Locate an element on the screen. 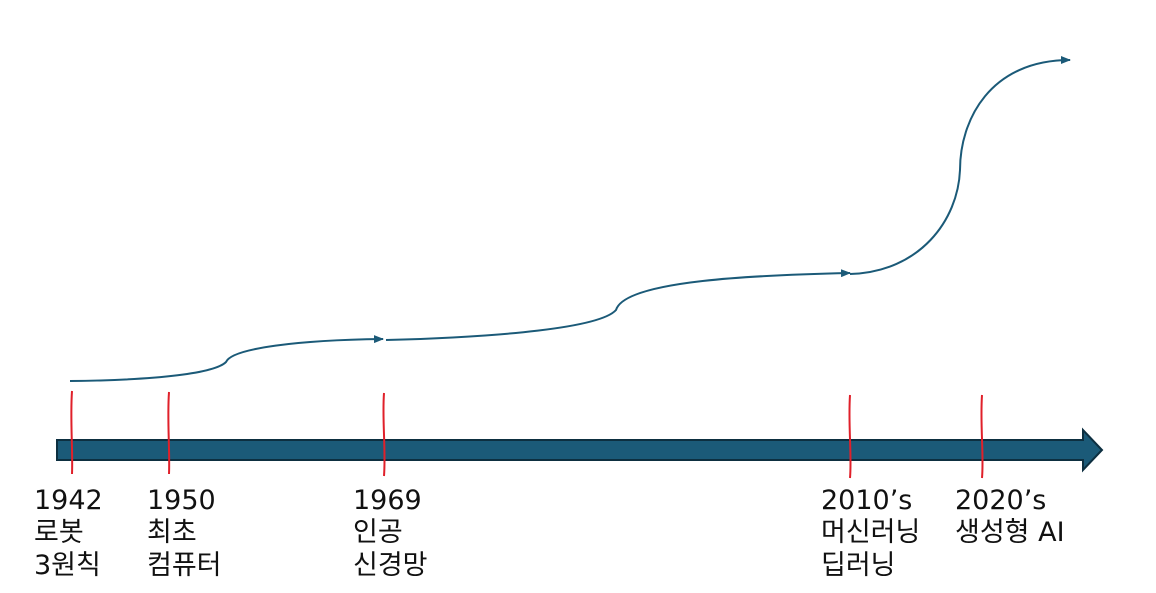 The width and height of the screenshot is (1156, 593). milestone-1950: 1950 최초 컴퓨터 is located at coordinates (184, 533).